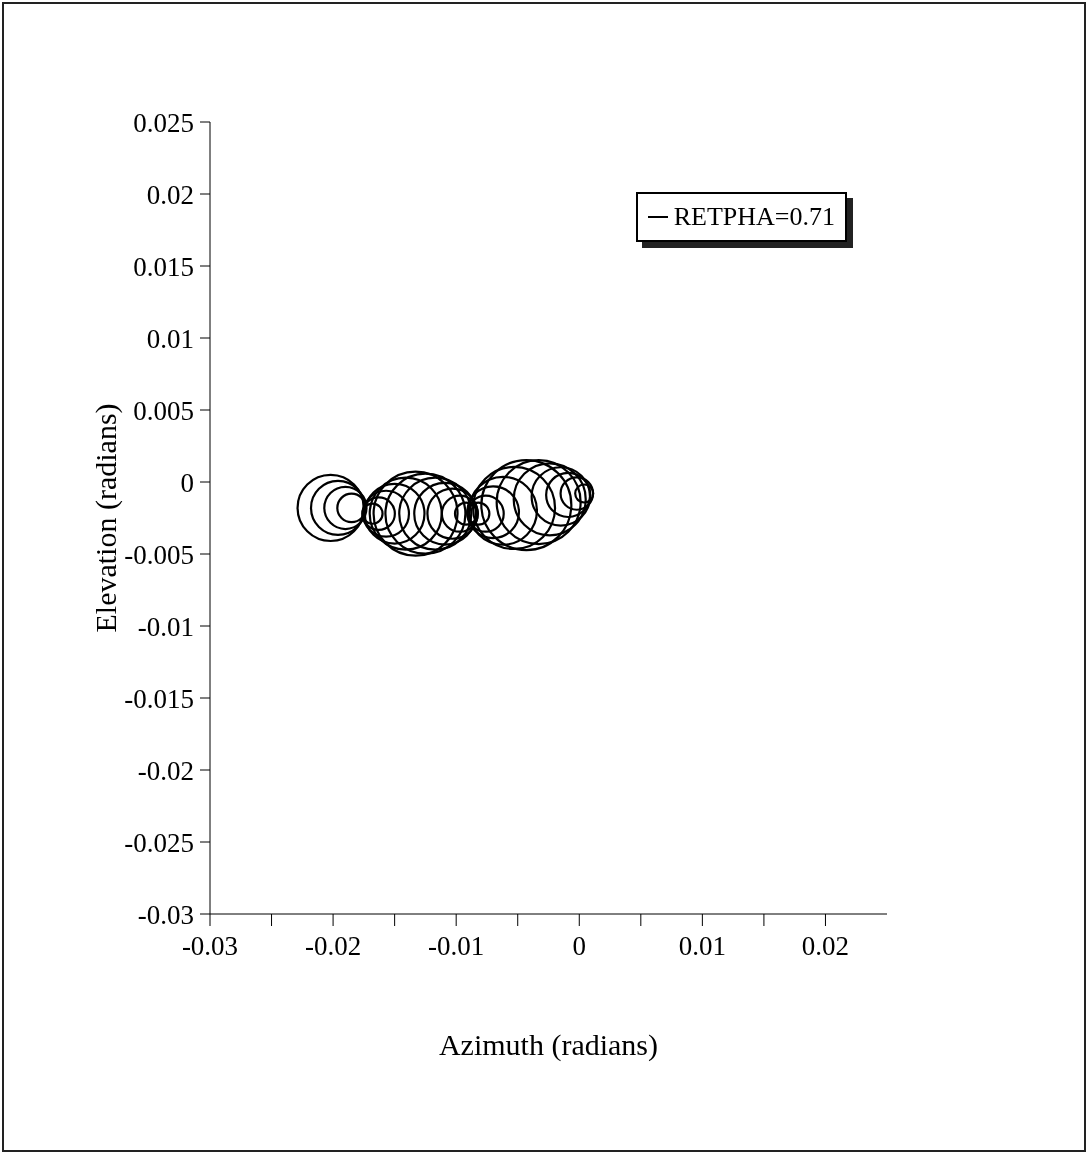  Describe the element at coordinates (170, 338) in the screenshot. I see `y-tick-label: 0.01` at that location.